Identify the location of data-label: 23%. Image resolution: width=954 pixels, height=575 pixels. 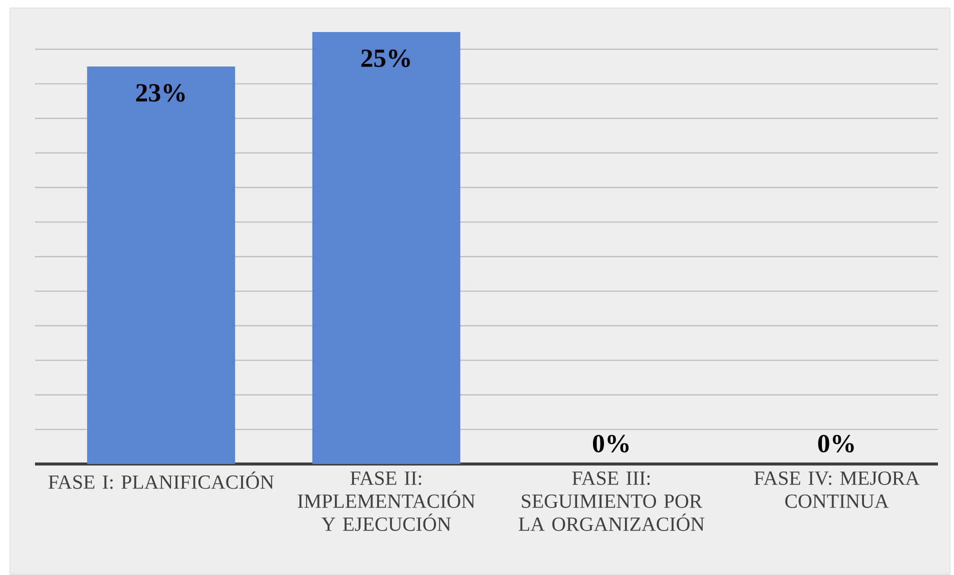
(160, 93).